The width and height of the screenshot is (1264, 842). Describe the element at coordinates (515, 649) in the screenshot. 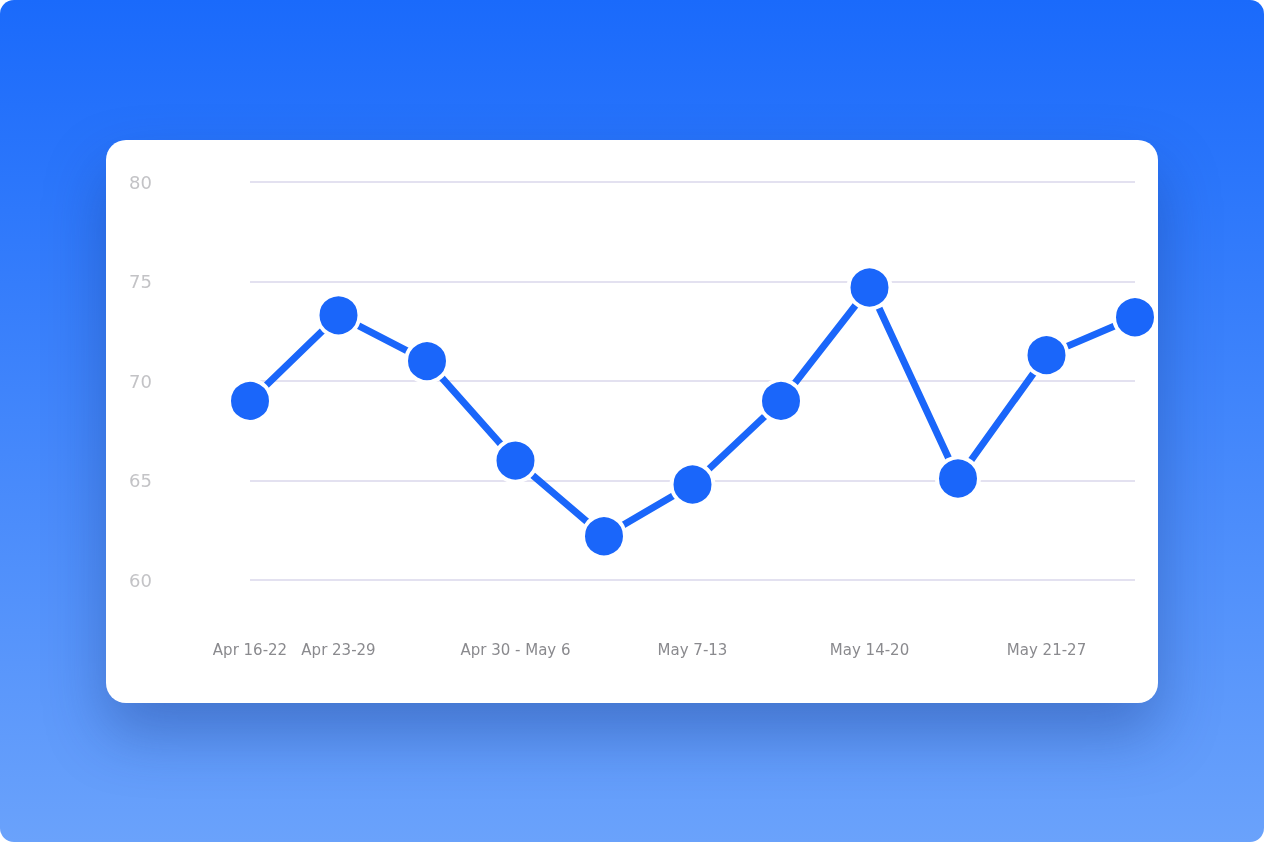

I see `x-tick-label: Apr 30 - May 6` at that location.